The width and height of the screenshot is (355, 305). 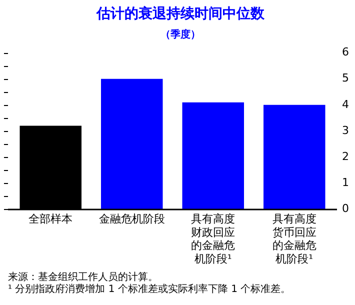 I want to click on y-tick-label: 5, so click(x=345, y=78).